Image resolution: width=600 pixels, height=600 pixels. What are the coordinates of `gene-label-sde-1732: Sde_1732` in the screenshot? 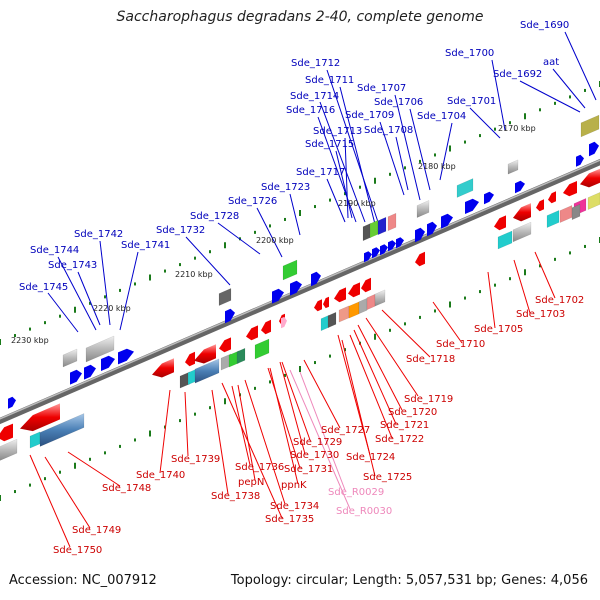 It's located at (180, 230).